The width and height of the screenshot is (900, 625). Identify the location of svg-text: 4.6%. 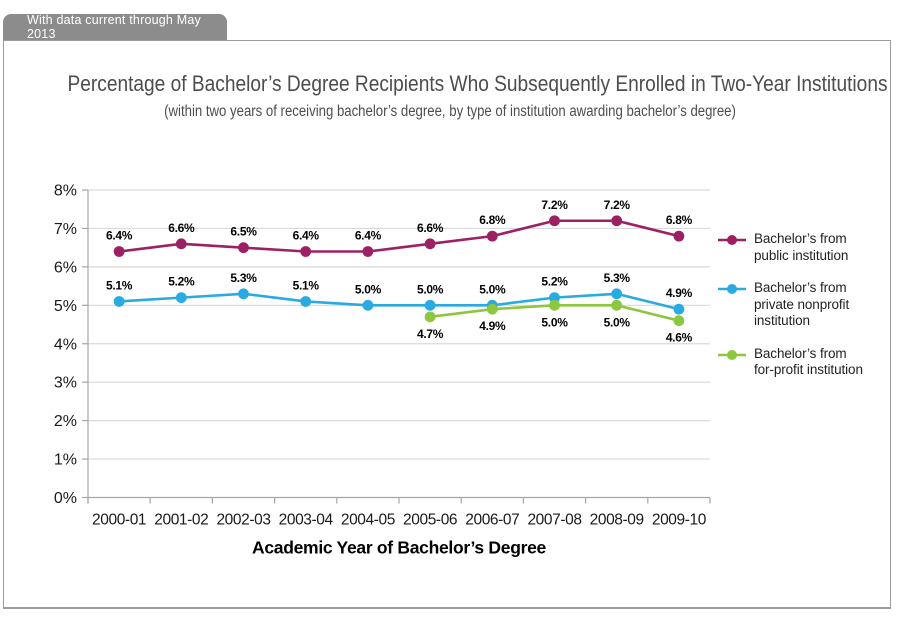
(679, 338).